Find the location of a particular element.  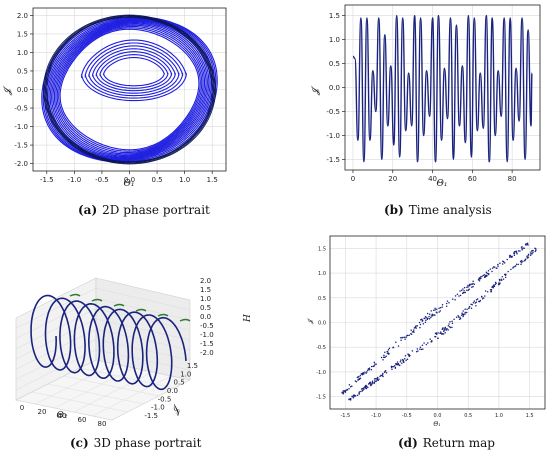

panel-b-xlabel: Θ₁ is located at coordinates (442, 184).